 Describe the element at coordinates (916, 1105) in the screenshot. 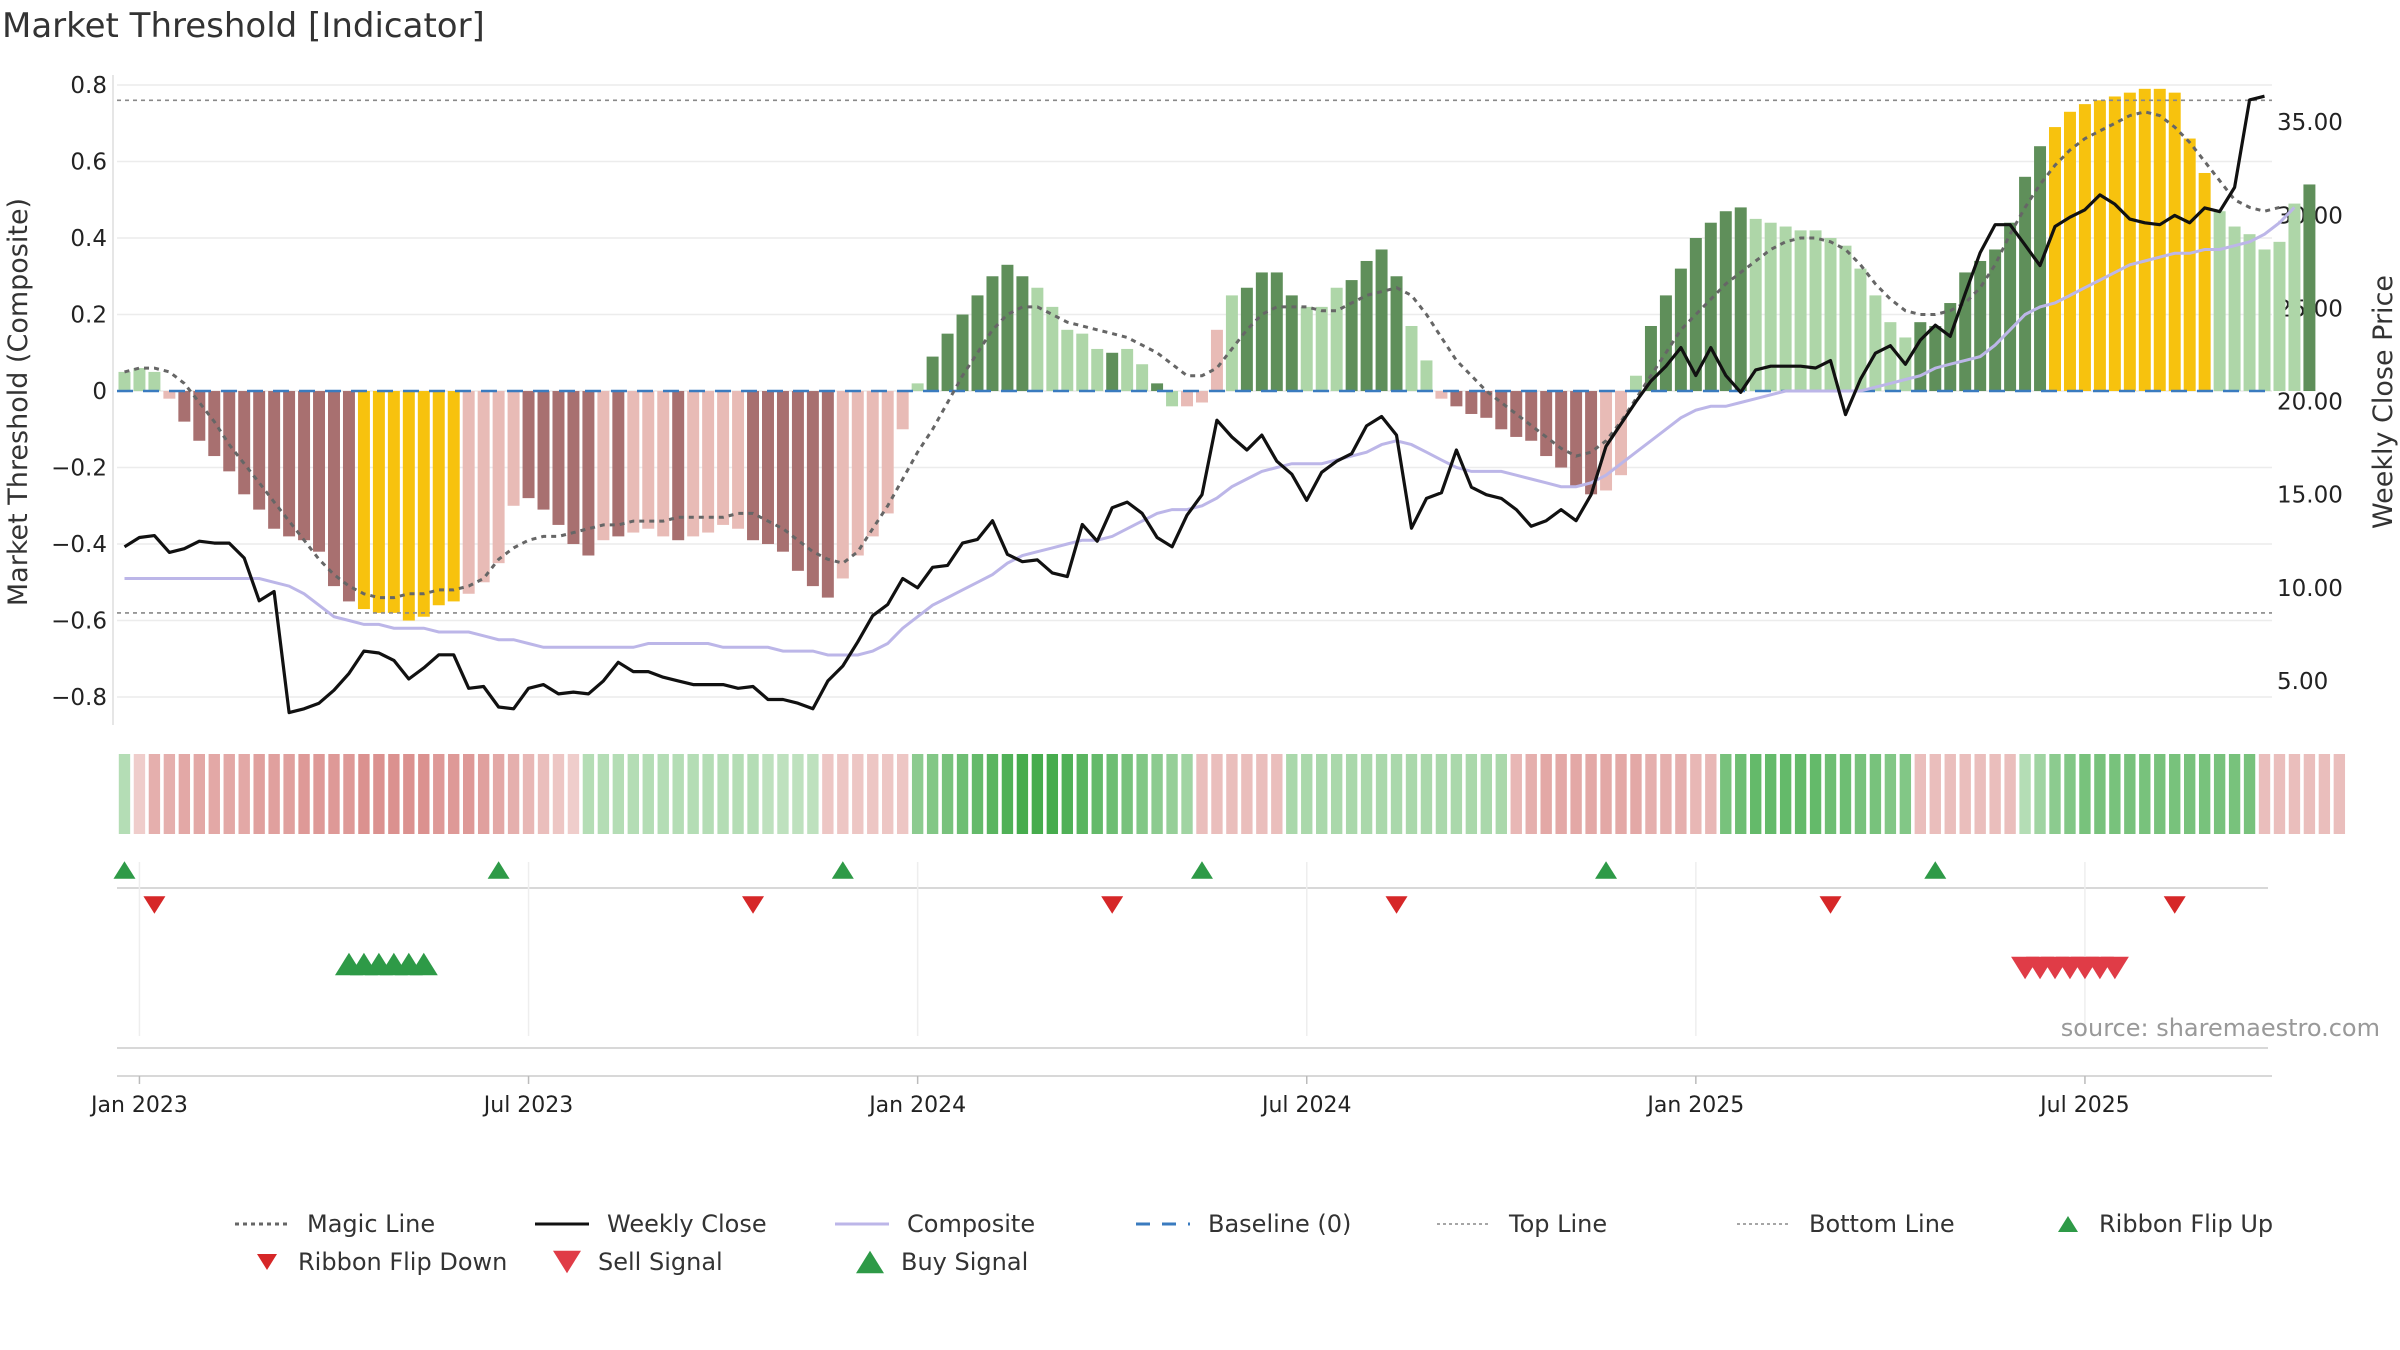

I see `x-tick-label: Jan 2024` at that location.